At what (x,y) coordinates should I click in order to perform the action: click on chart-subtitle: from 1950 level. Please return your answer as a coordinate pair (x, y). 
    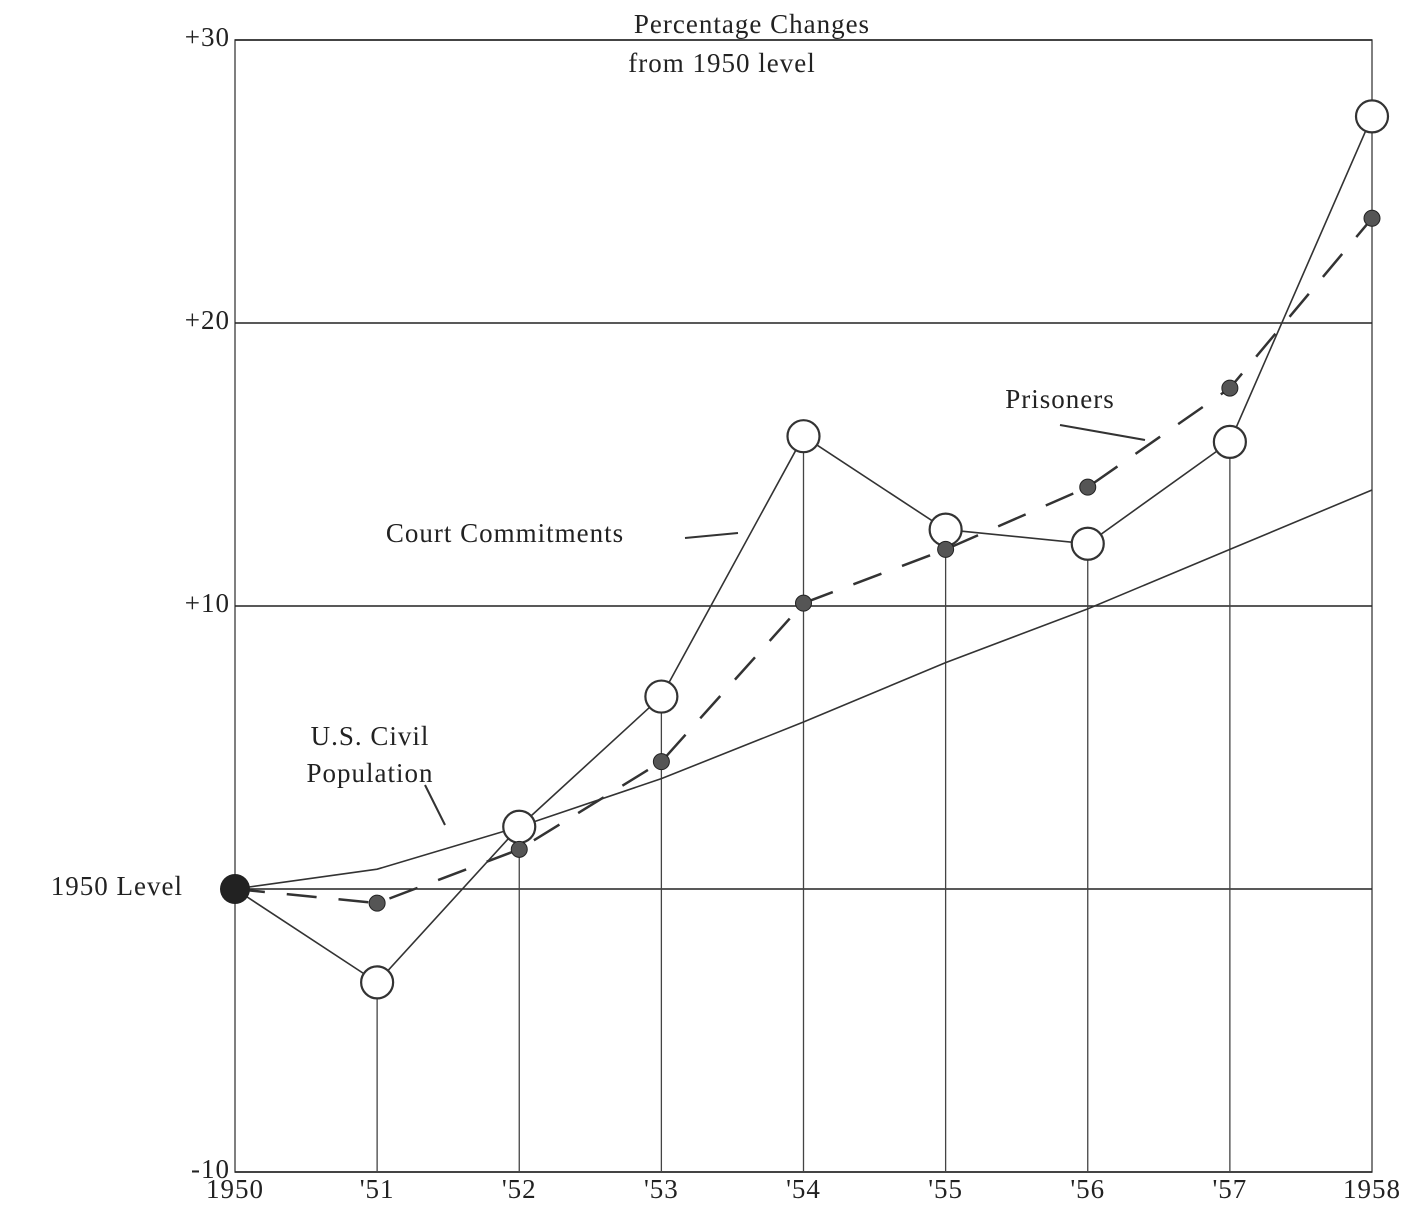
    Looking at the image, I should click on (721, 63).